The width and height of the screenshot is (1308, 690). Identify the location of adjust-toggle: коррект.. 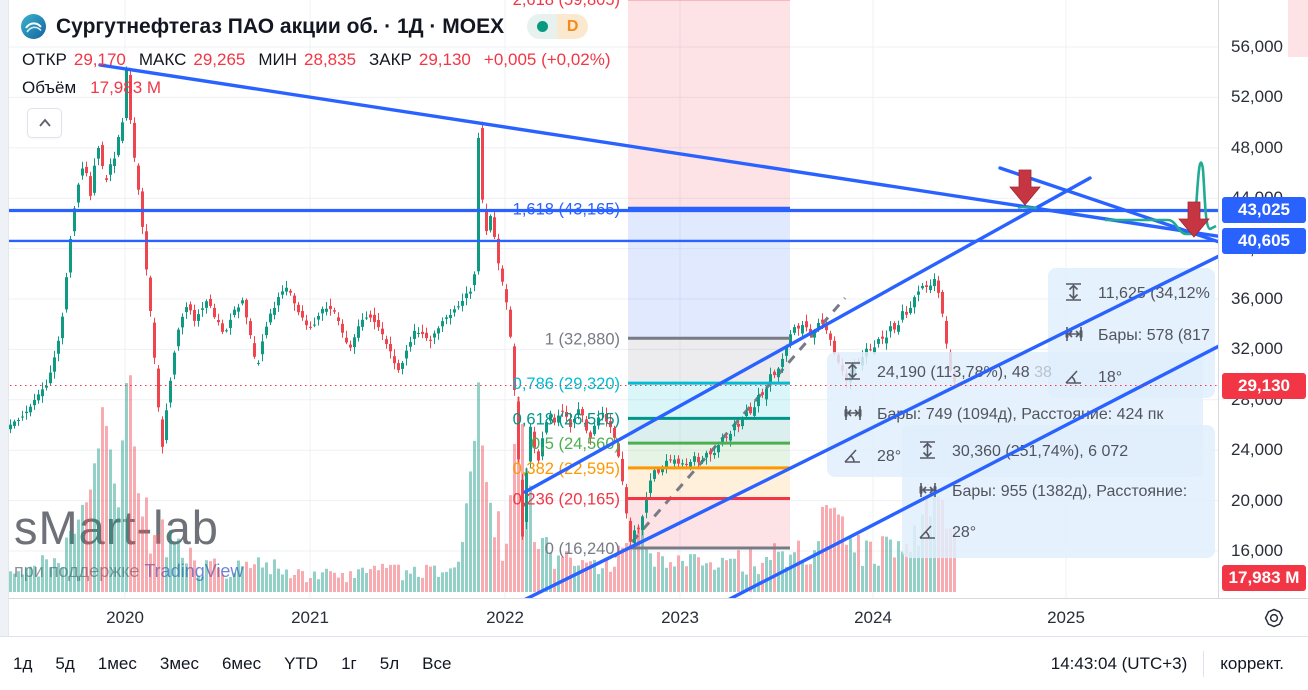
(1252, 663).